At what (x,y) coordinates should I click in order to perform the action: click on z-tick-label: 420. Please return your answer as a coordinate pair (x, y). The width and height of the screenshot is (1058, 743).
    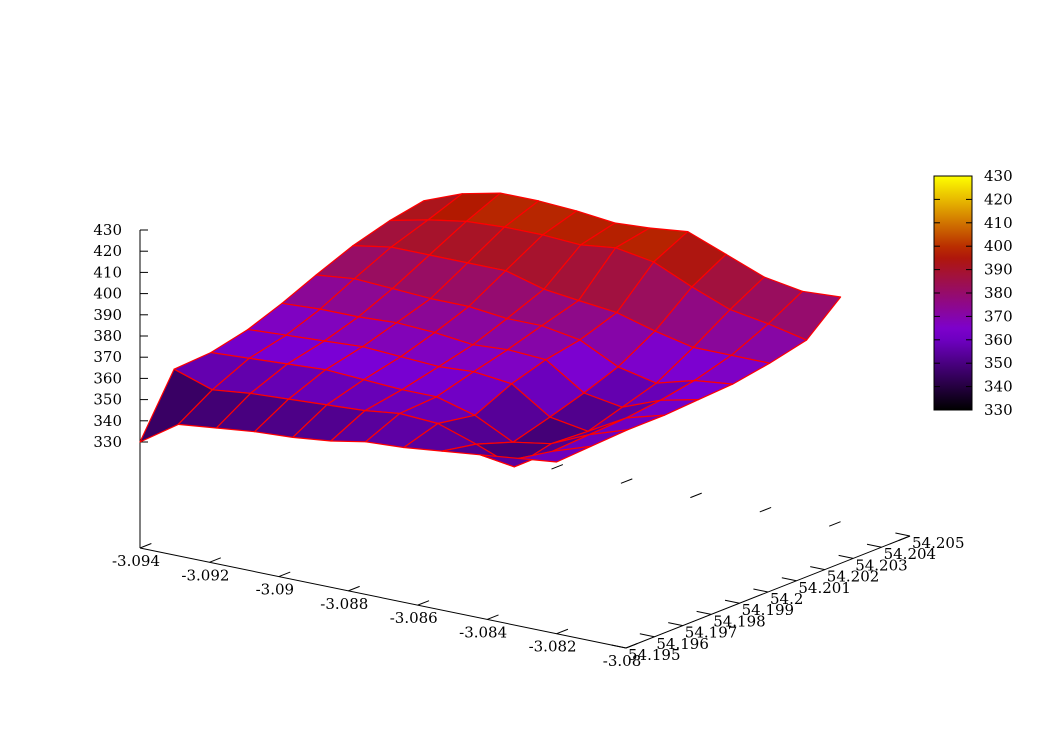
    Looking at the image, I should click on (107, 251).